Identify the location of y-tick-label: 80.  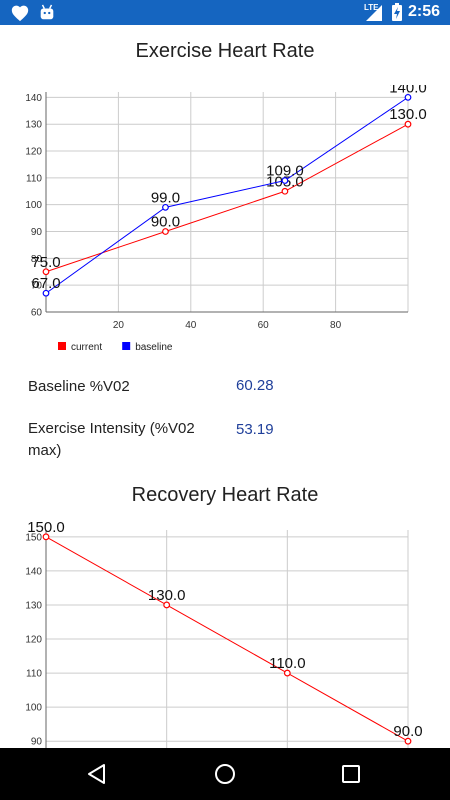
(37, 259).